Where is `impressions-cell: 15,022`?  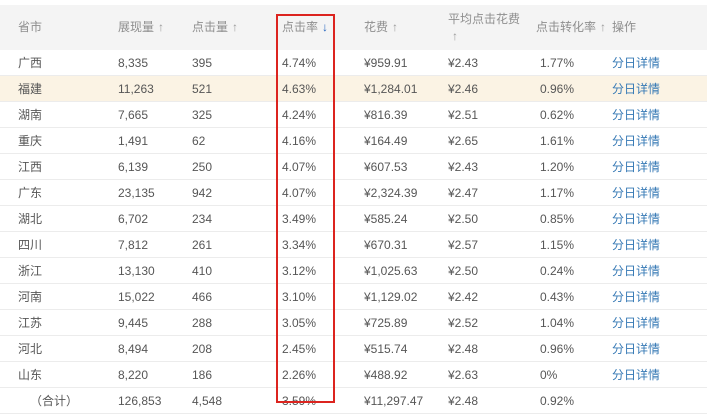
impressions-cell: 15,022 is located at coordinates (137, 296).